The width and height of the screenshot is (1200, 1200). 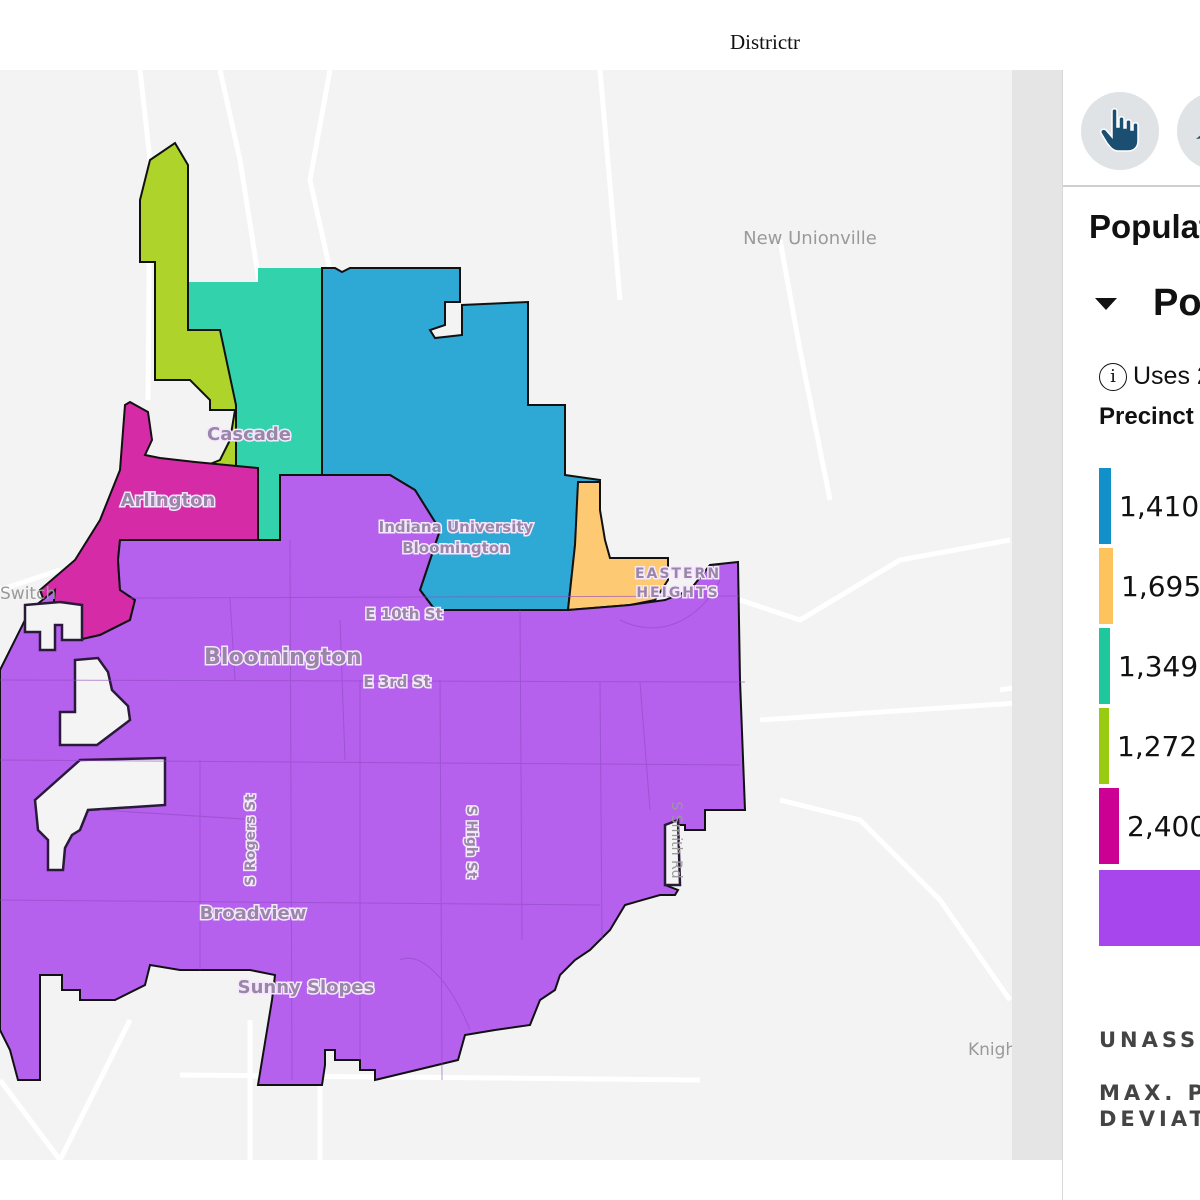 I want to click on app-title: Districtr, so click(x=765, y=42).